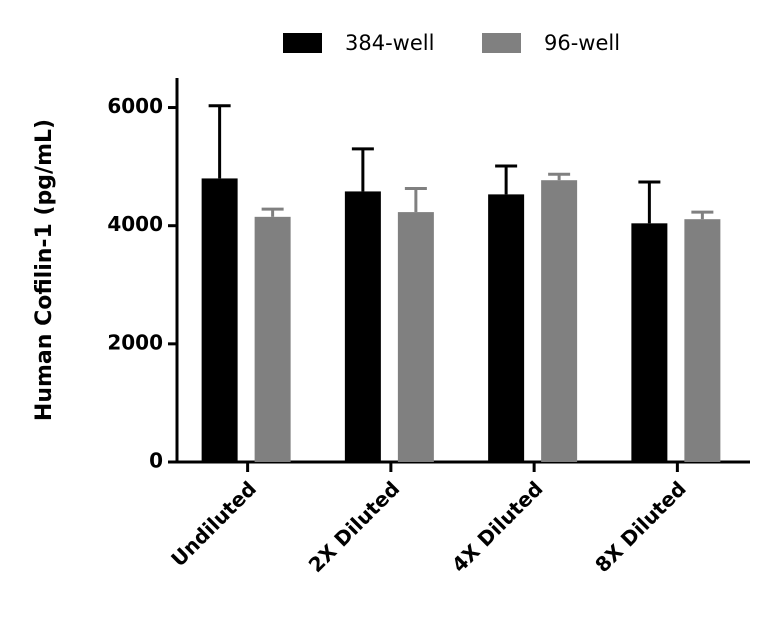 The image size is (768, 629). I want to click on x-tick-label: Undiluted, so click(213, 523).